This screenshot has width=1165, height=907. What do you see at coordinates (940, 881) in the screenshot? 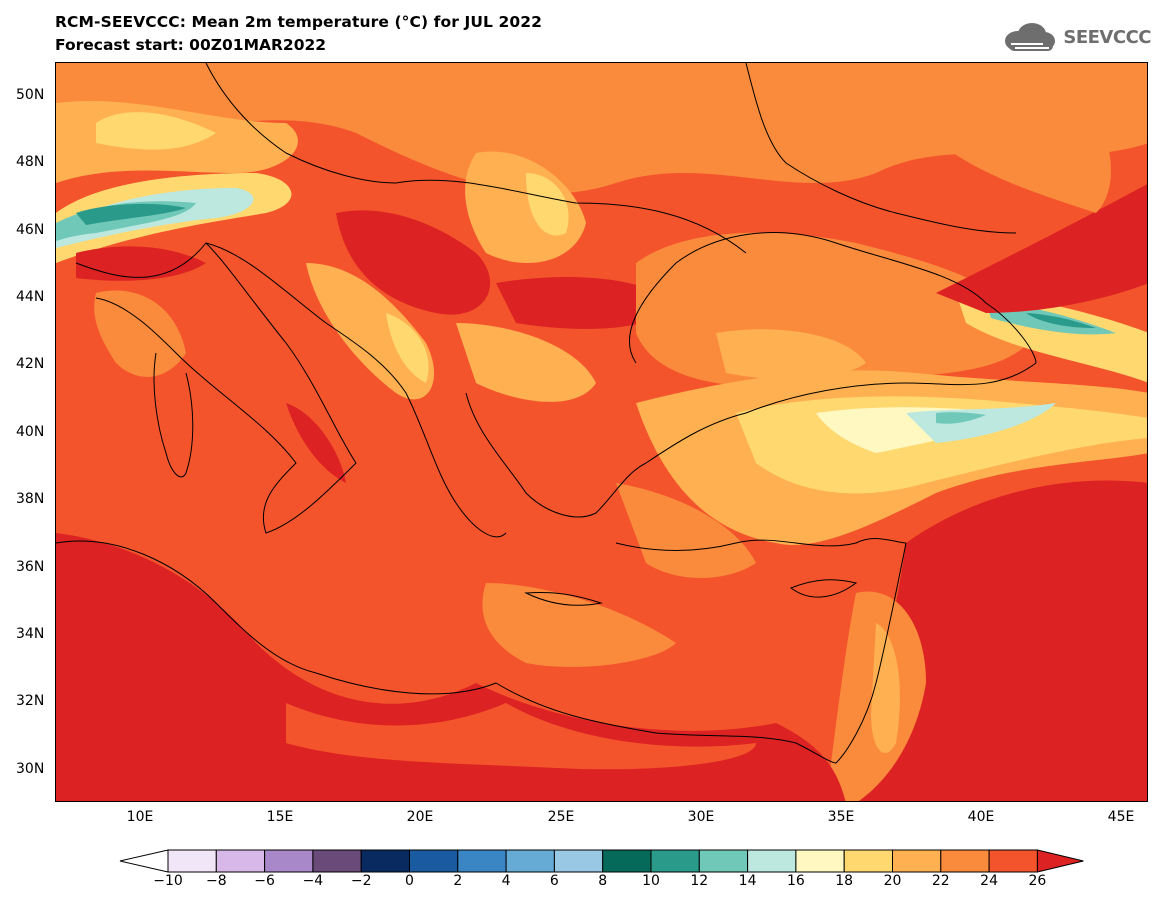
I see `colorbar-tick-label: 22` at bounding box center [940, 881].